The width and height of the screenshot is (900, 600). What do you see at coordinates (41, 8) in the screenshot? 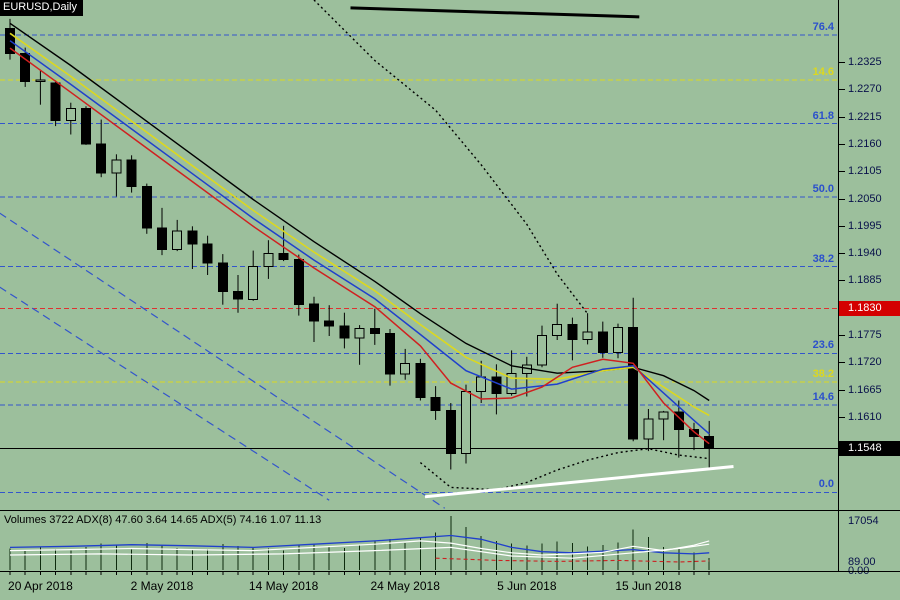
I see `symbol-timeframe-label: EURUSD,Daily` at bounding box center [41, 8].